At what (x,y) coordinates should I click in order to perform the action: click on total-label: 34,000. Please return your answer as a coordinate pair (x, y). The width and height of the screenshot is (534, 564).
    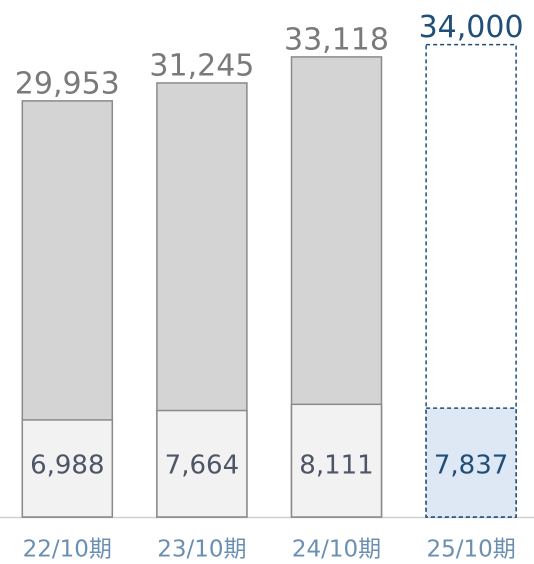
    Looking at the image, I should click on (471, 27).